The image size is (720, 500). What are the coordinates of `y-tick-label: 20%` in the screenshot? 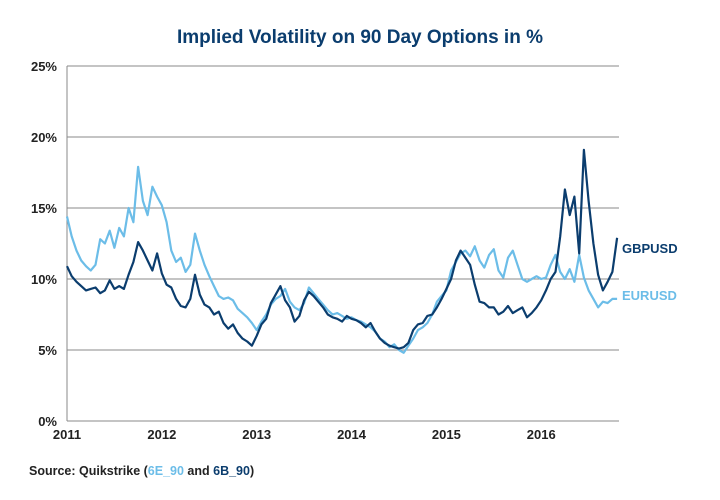 It's located at (44, 137).